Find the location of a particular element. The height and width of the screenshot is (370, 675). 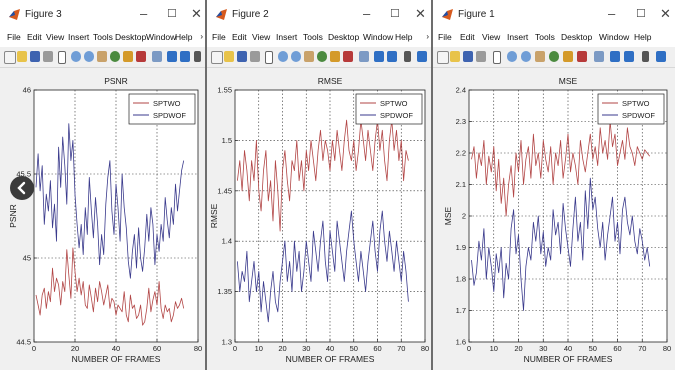

toolbar is located at coordinates (554, 57).